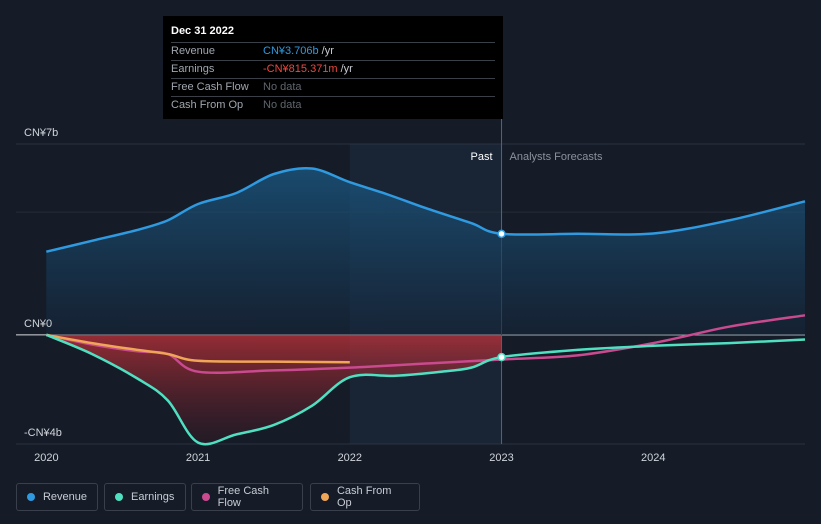 Image resolution: width=821 pixels, height=524 pixels. I want to click on legend-item-cash-from-op: Cash From Op, so click(365, 497).